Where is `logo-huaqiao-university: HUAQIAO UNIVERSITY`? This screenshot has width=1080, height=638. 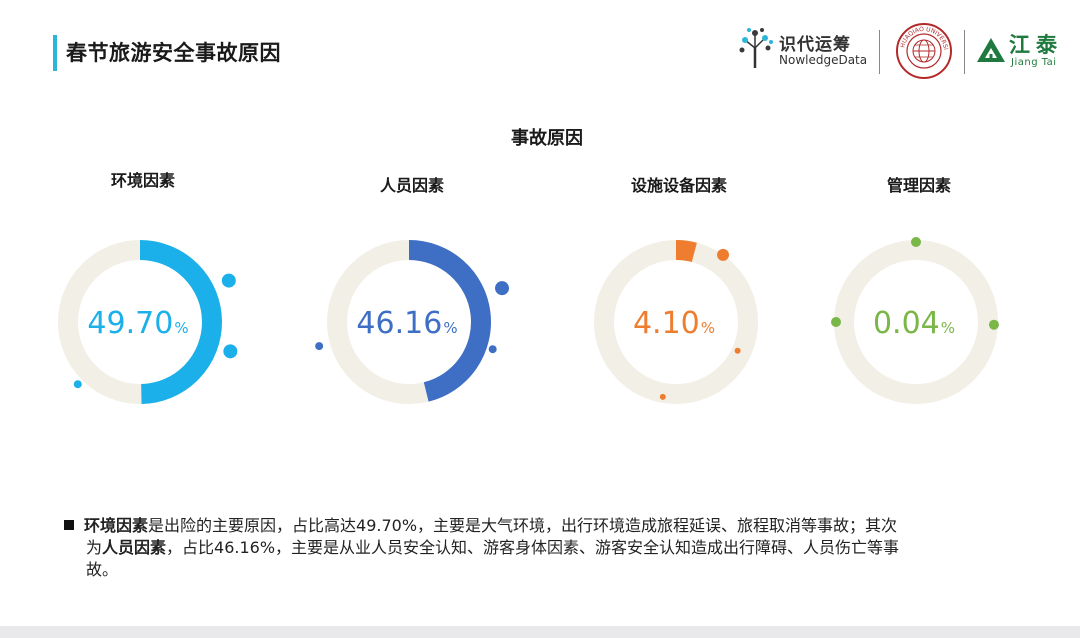
logo-huaqiao-university: HUAQIAO UNIVERSITY is located at coordinates (922, 48).